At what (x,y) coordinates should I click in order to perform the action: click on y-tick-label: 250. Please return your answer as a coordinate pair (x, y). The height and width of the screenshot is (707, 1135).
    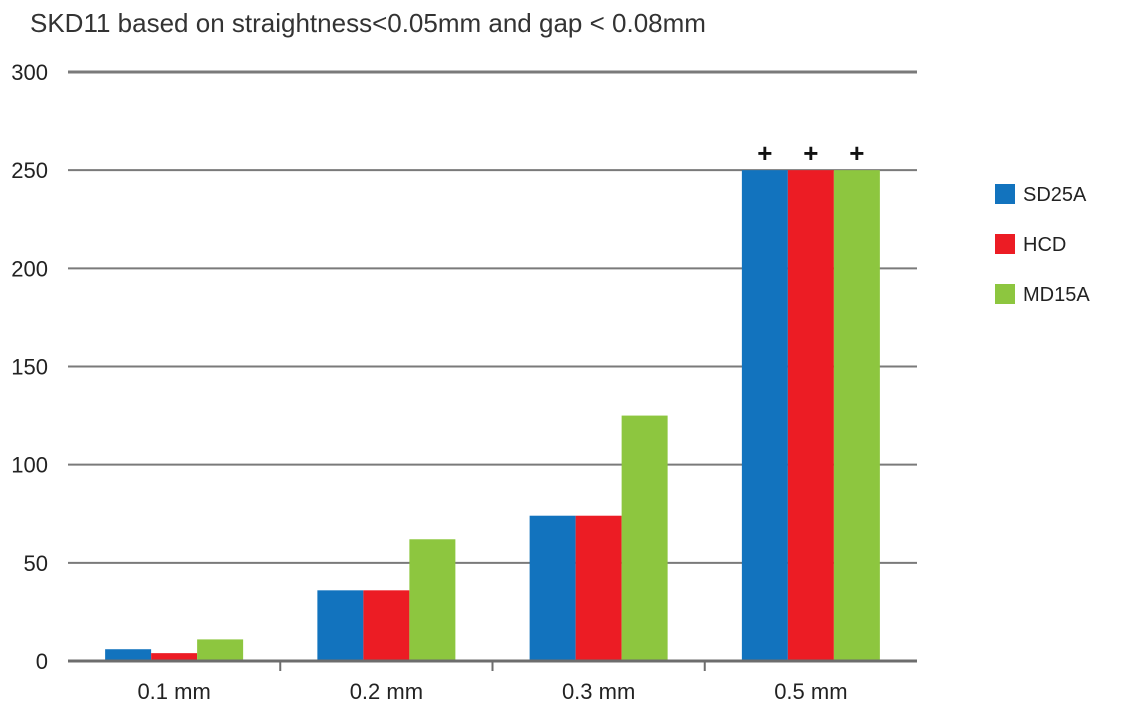
    Looking at the image, I should click on (29, 170).